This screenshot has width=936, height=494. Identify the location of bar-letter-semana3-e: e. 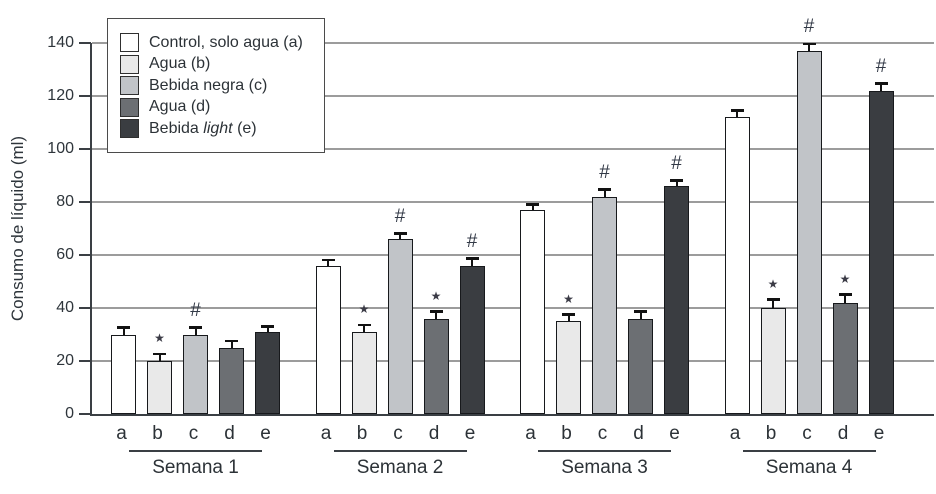
(674, 433).